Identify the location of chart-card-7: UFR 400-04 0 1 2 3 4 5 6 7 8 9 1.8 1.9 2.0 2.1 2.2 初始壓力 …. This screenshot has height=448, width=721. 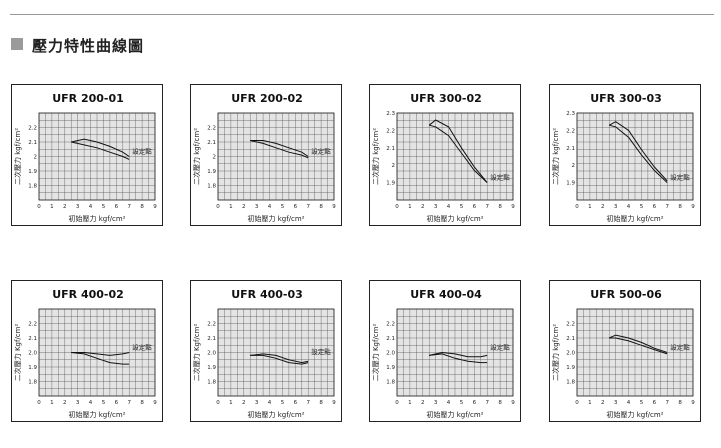
(445, 351).